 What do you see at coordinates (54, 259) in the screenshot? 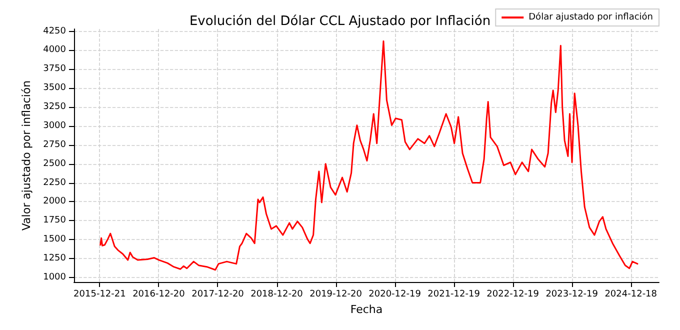
I see `y-tick-label: 1250` at bounding box center [54, 259].